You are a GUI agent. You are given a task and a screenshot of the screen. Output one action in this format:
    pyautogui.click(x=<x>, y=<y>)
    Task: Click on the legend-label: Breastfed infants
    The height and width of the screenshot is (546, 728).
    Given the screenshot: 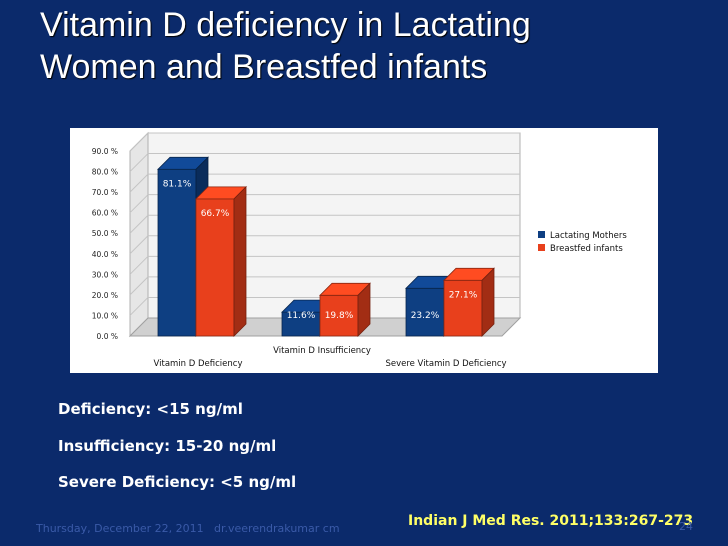 What is the action you would take?
    pyautogui.click(x=586, y=249)
    